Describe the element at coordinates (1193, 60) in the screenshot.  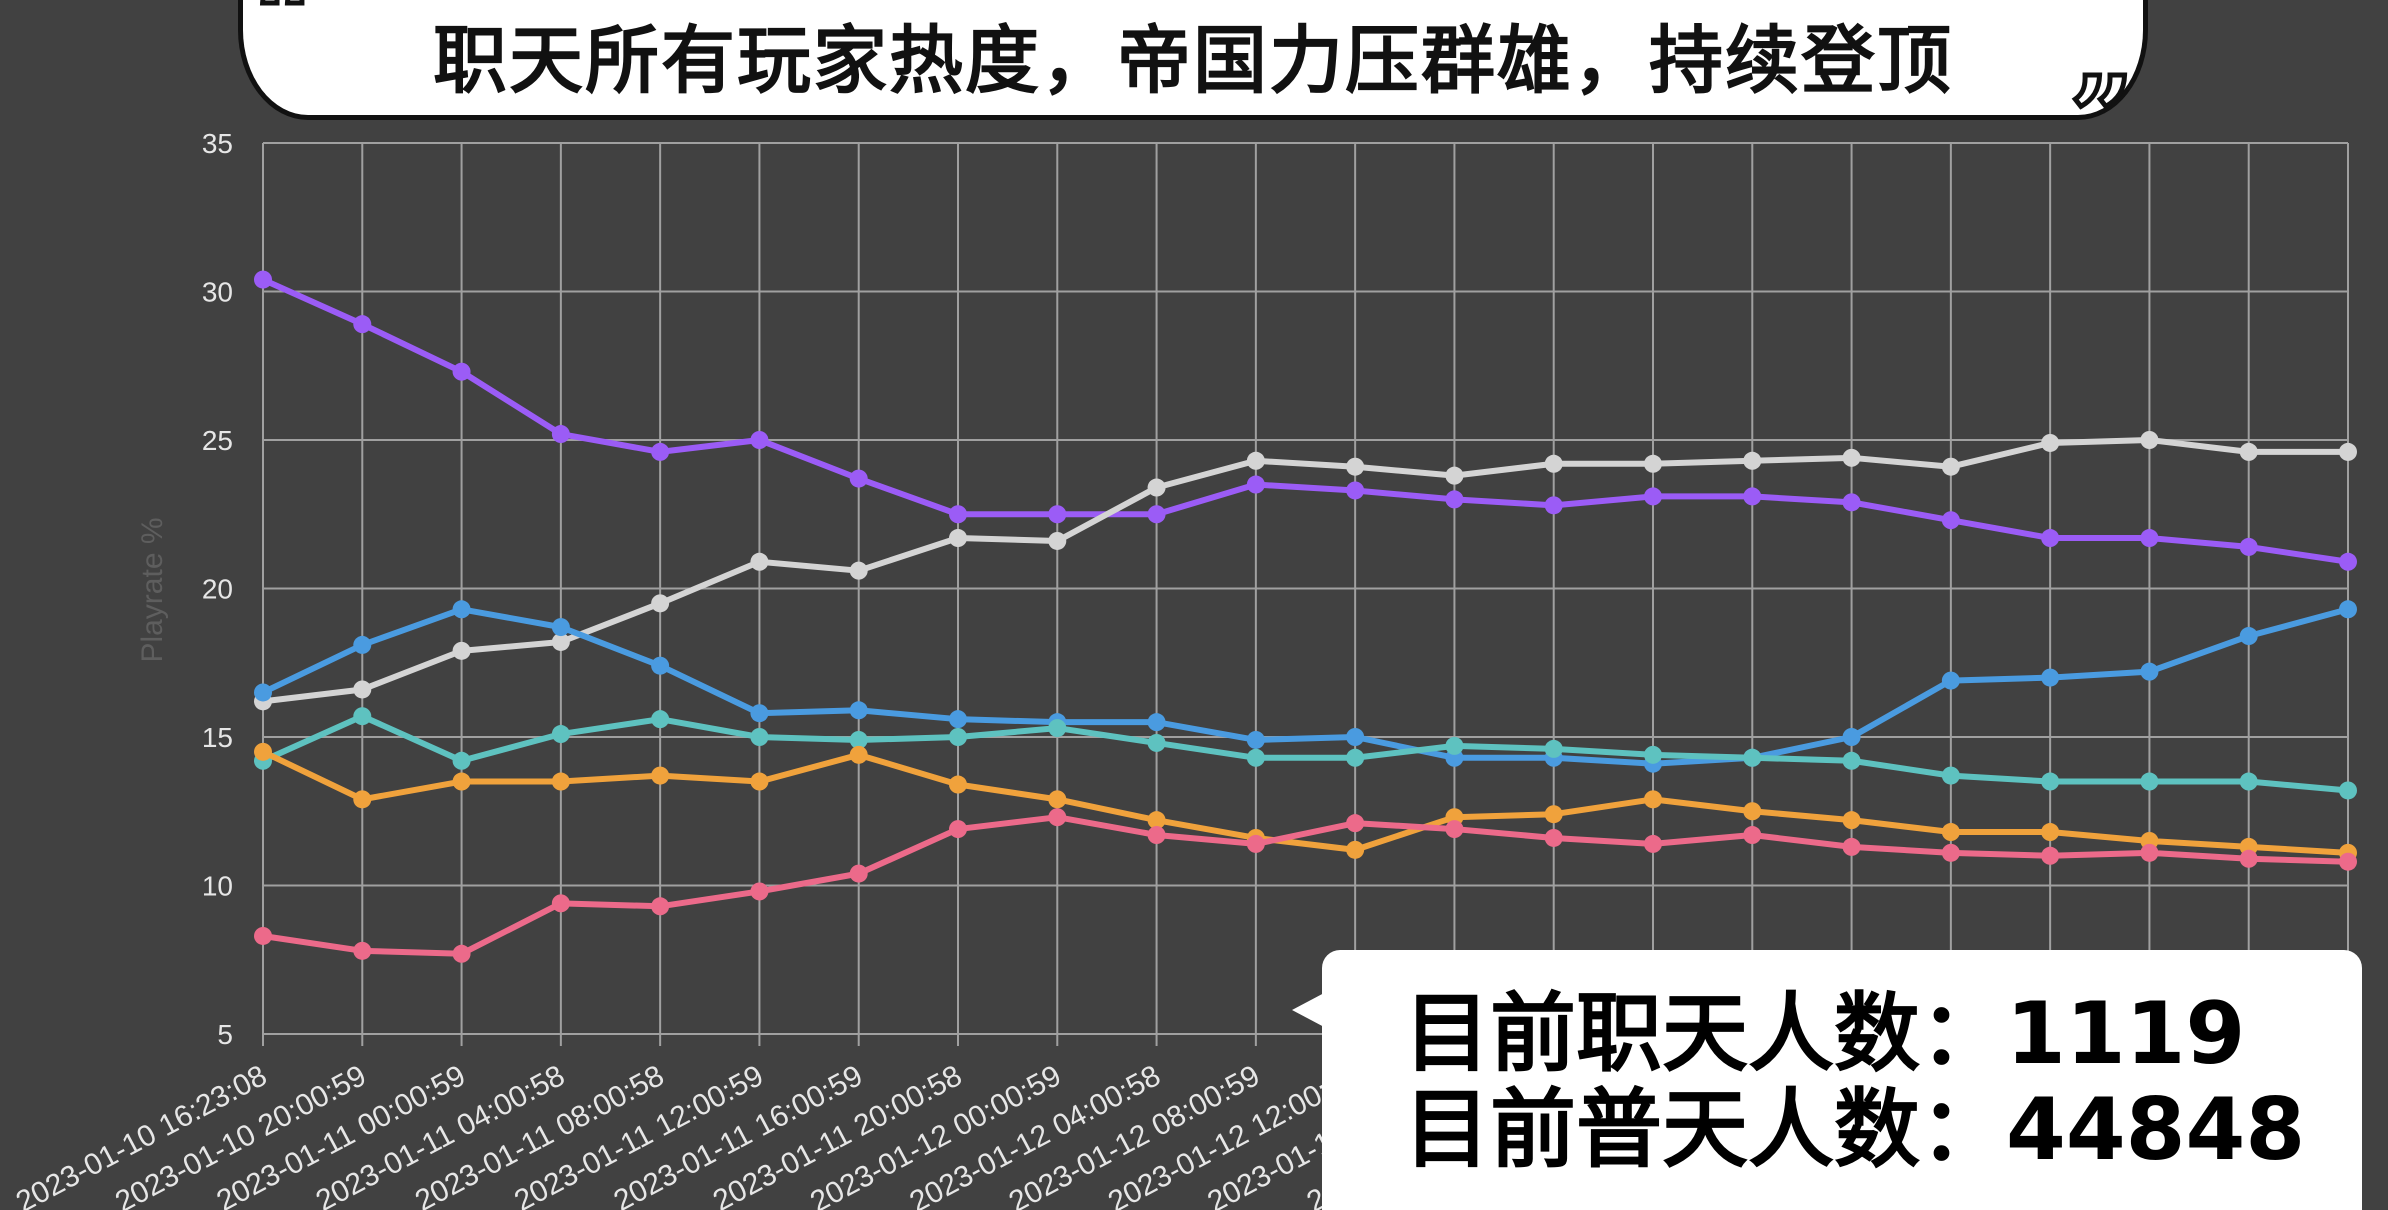
I see `title-bubble: 职天所有玩家热度，帝国力压群雄，持续登顶` at that location.